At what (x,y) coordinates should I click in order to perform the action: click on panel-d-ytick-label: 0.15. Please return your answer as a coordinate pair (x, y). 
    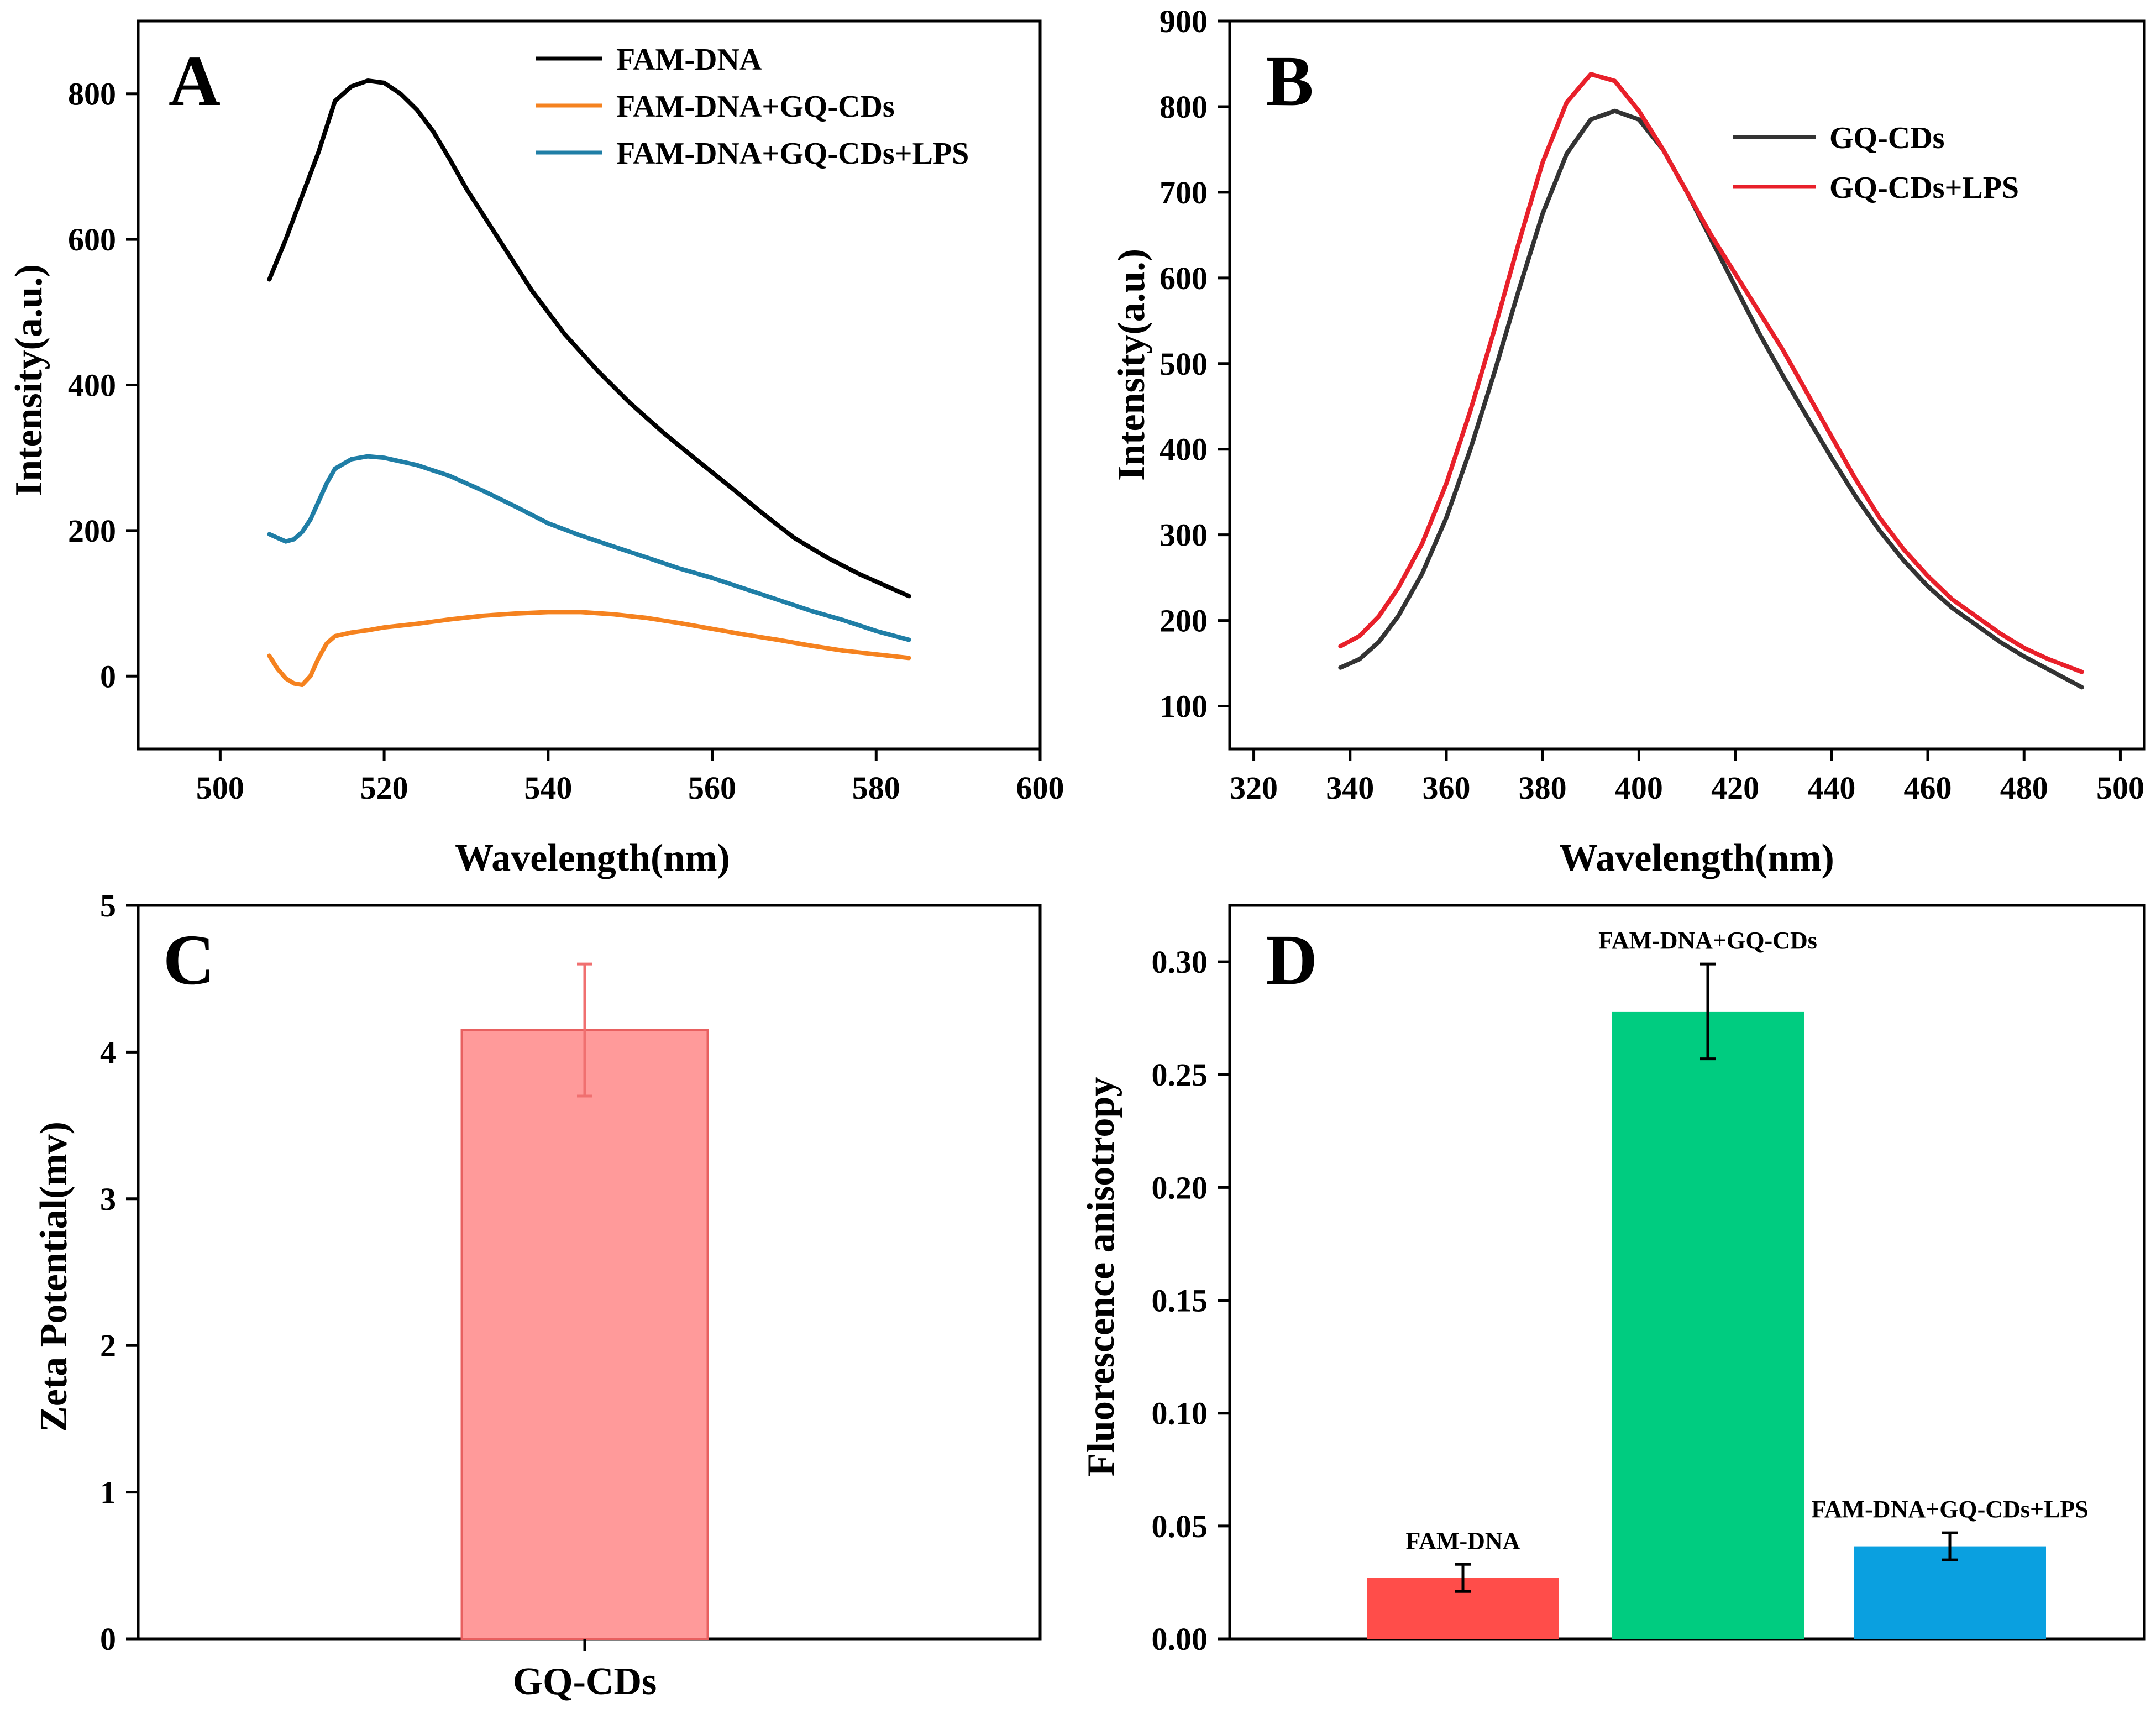
    Looking at the image, I should click on (1180, 1301).